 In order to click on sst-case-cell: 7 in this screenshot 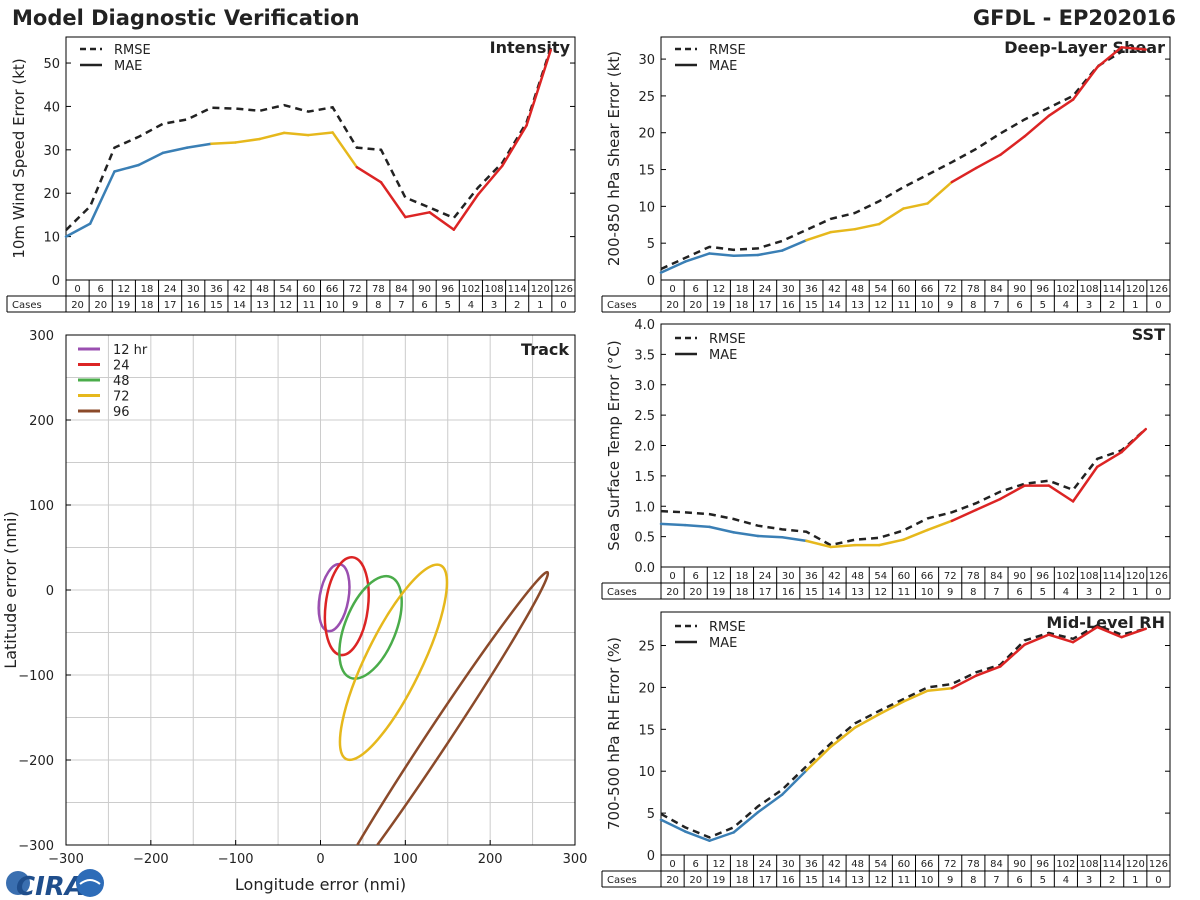, I will do `click(996, 592)`.